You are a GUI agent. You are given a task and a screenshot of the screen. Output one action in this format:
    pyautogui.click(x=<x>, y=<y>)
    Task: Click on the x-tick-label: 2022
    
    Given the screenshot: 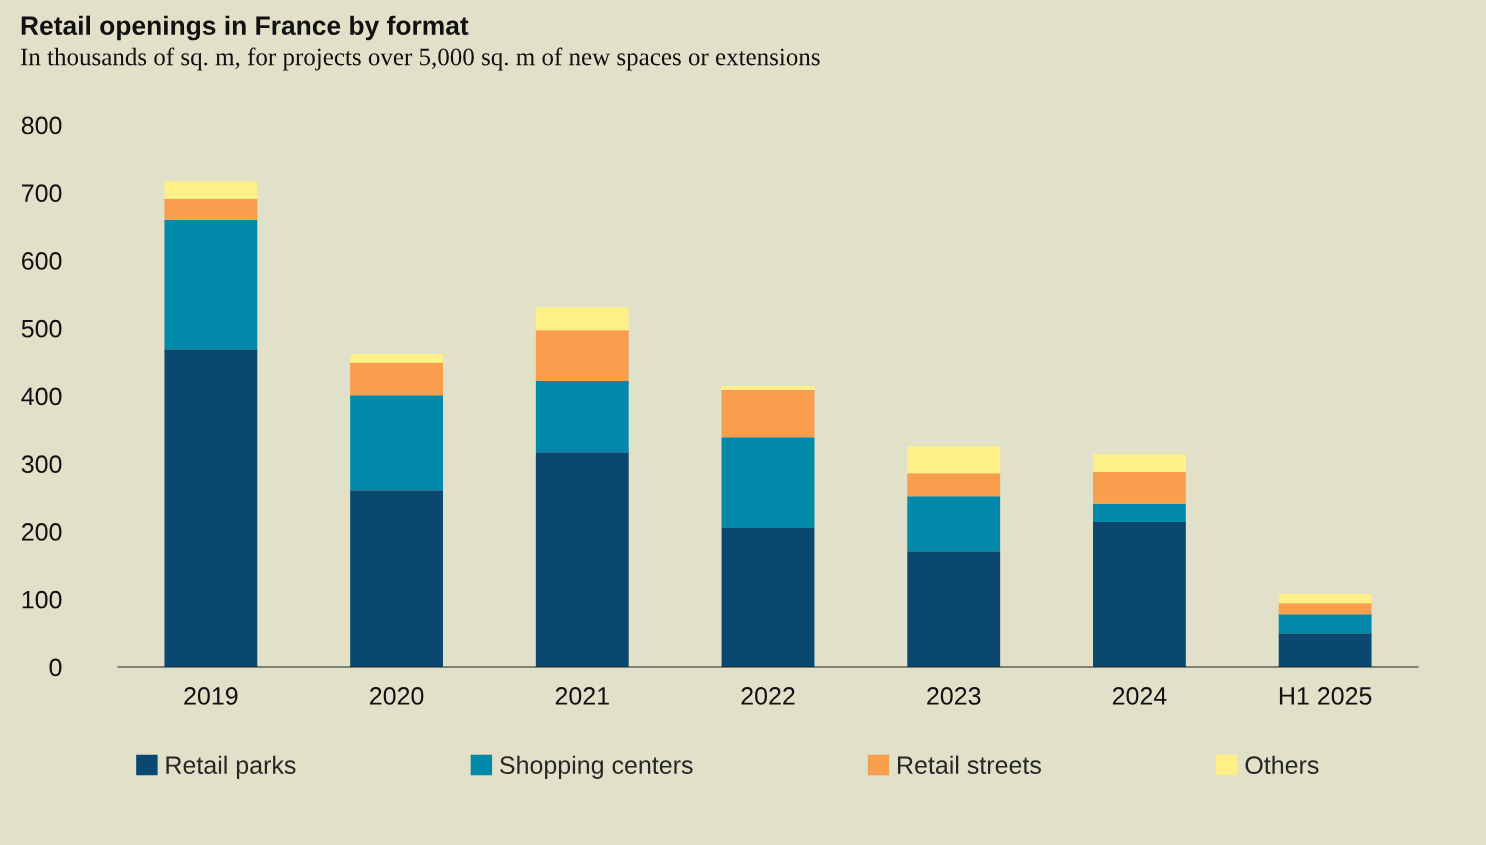 What is the action you would take?
    pyautogui.click(x=768, y=696)
    